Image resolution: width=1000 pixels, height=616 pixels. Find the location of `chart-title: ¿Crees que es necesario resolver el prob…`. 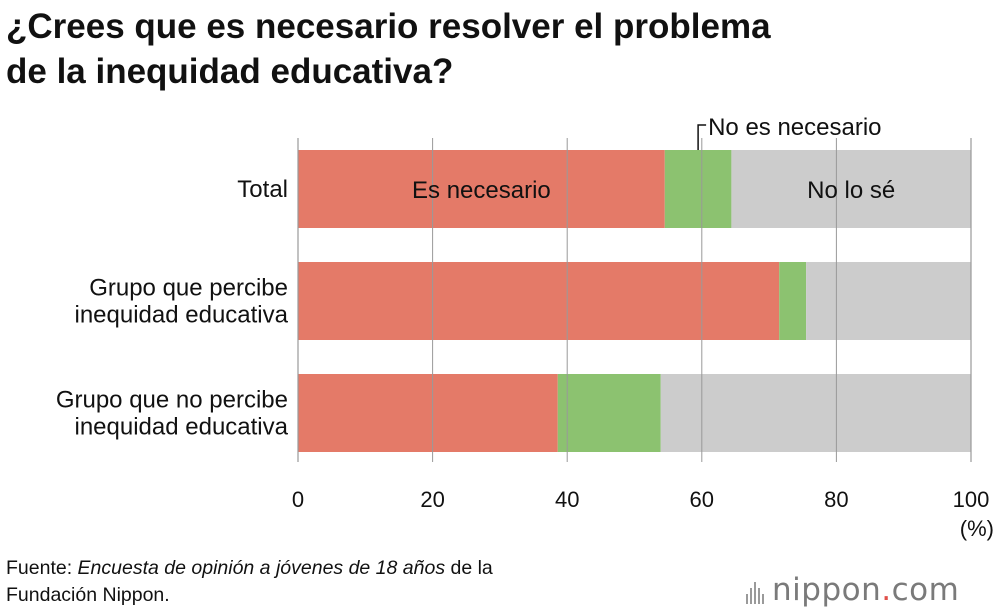

chart-title: ¿Crees que es necesario resolver el prob… is located at coordinates (496, 49).